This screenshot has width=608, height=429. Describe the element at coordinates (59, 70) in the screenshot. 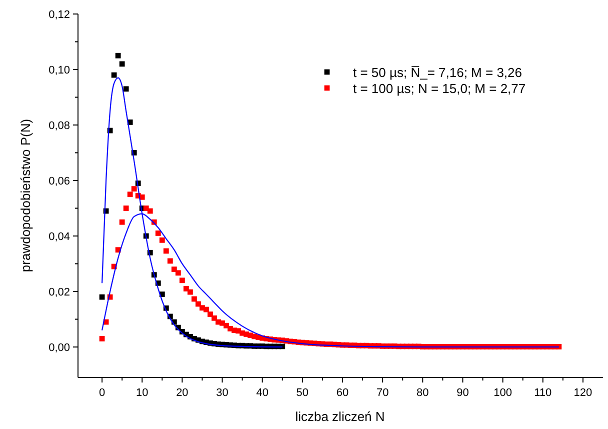

I see `y-tick-label: 0,10` at that location.